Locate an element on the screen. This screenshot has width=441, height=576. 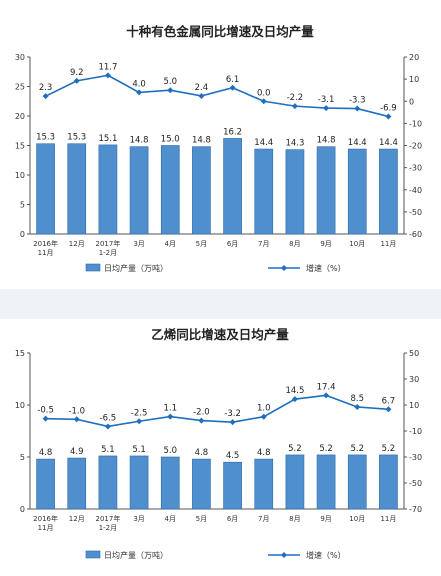
line-value-label: 9.2 is located at coordinates (77, 73).